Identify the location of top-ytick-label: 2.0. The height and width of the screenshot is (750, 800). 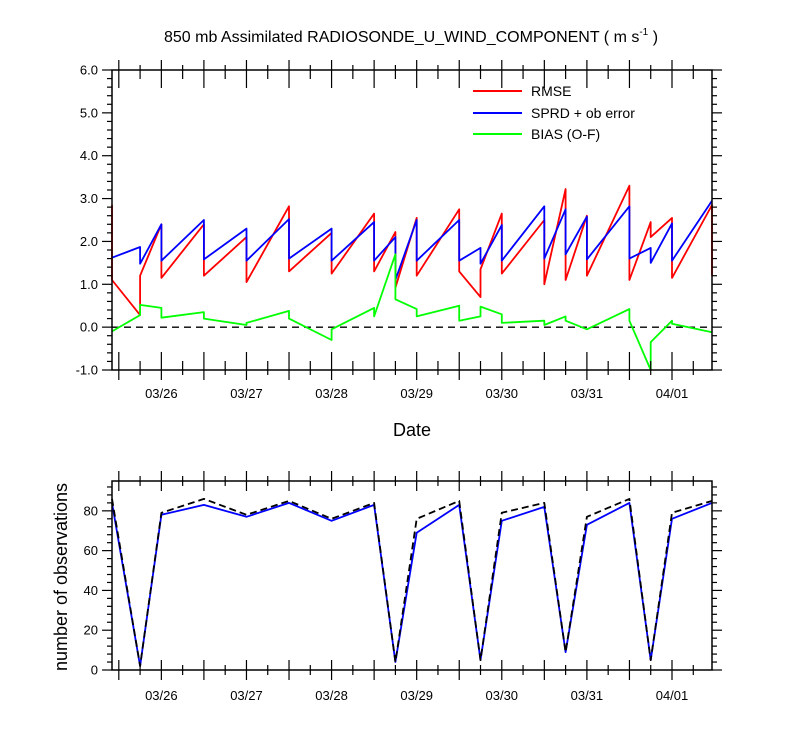
(89, 241).